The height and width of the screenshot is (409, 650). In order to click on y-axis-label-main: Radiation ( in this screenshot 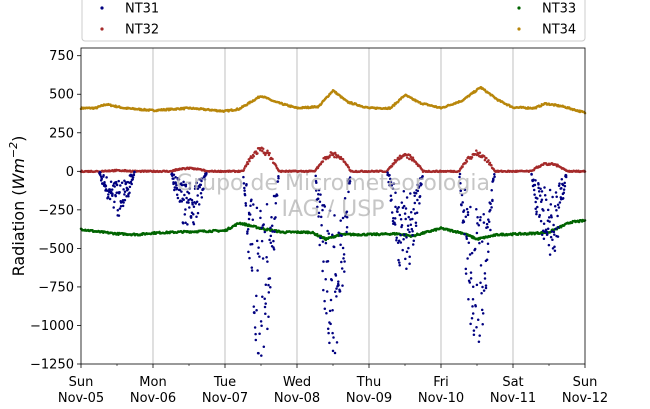, I will do `click(18, 232)`.